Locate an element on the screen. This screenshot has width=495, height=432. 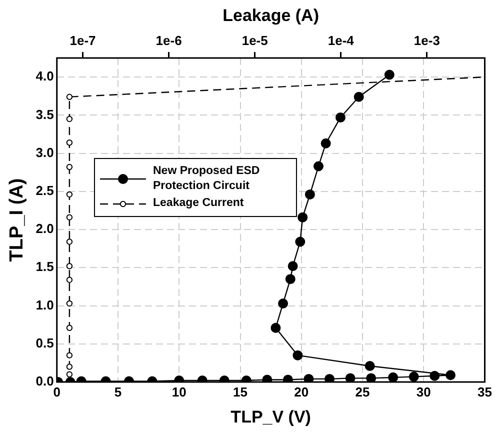
y-tick-label: 0.0 is located at coordinates (45, 381).